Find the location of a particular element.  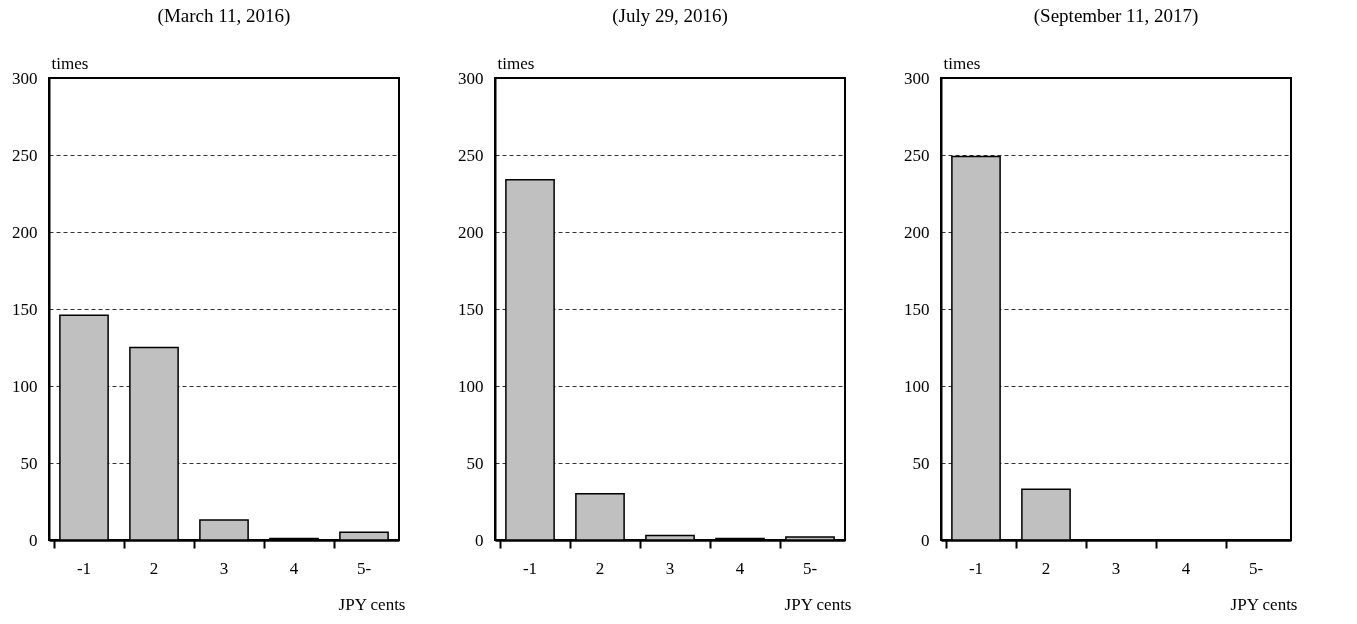

chart-title: (July 29, 2016) is located at coordinates (670, 16).